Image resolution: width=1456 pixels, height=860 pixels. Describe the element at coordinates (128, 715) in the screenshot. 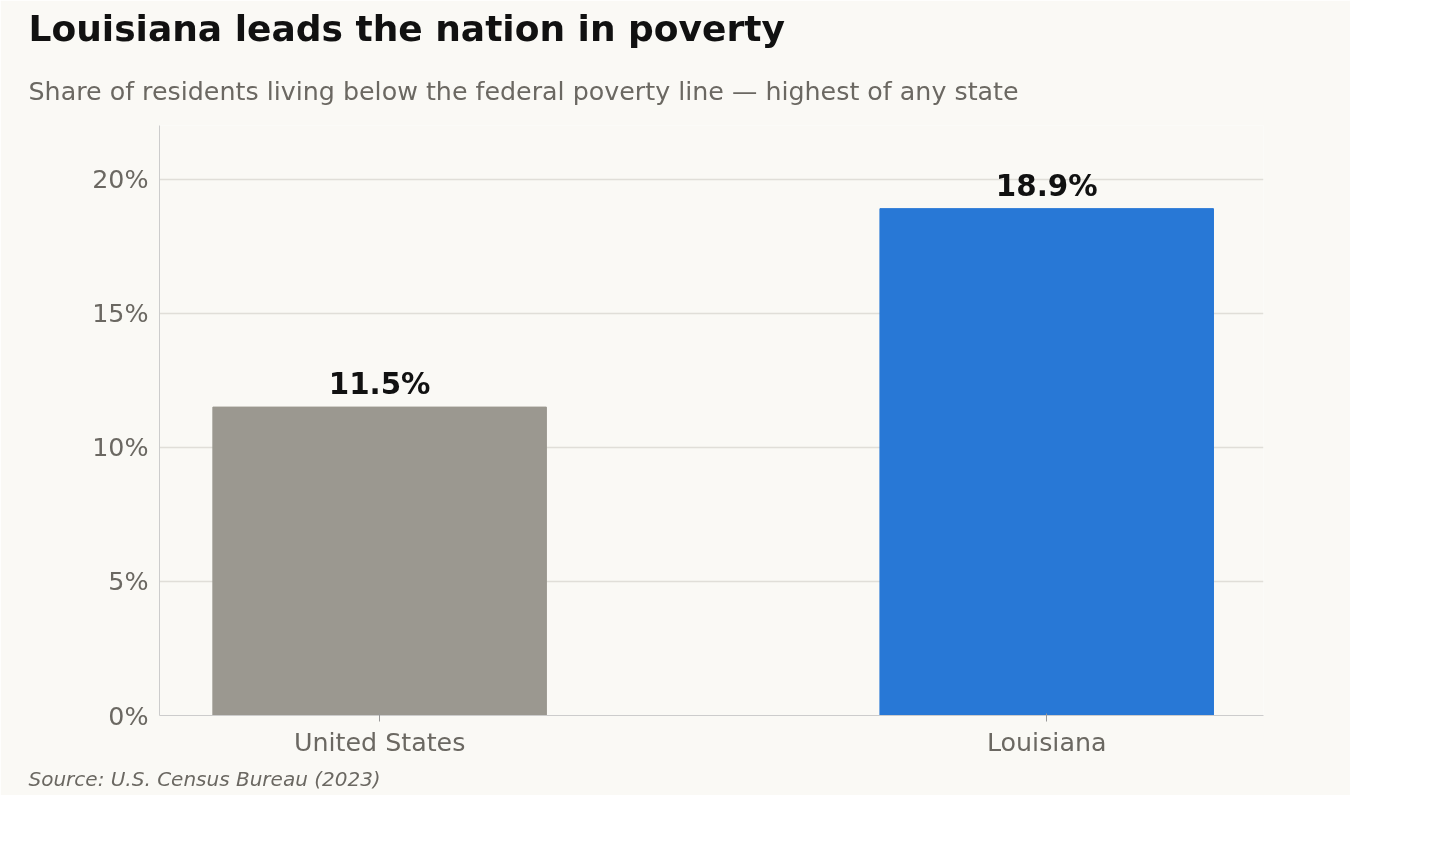

I see `y-tick-label: 0%` at that location.